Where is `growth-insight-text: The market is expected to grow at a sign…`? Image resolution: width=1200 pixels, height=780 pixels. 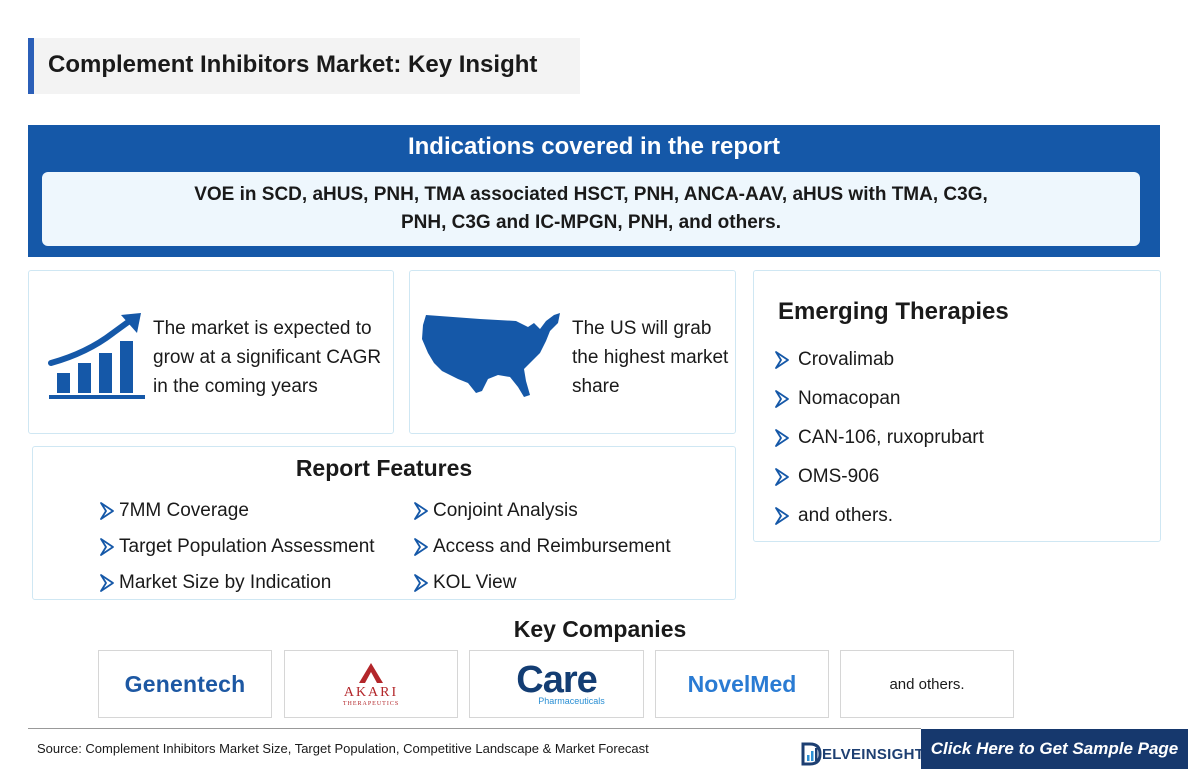 growth-insight-text: The market is expected to grow at a sign… is located at coordinates (267, 358).